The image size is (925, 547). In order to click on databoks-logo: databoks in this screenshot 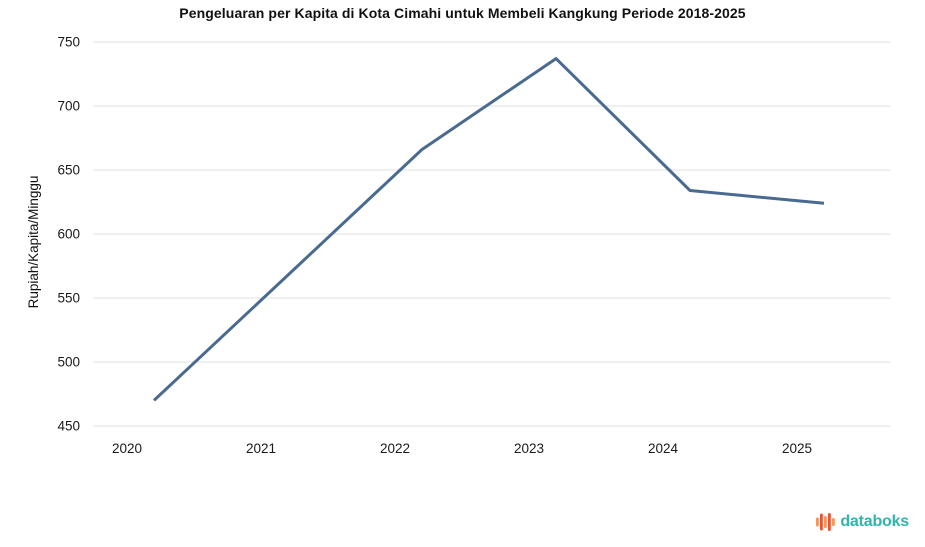, I will do `click(862, 522)`.